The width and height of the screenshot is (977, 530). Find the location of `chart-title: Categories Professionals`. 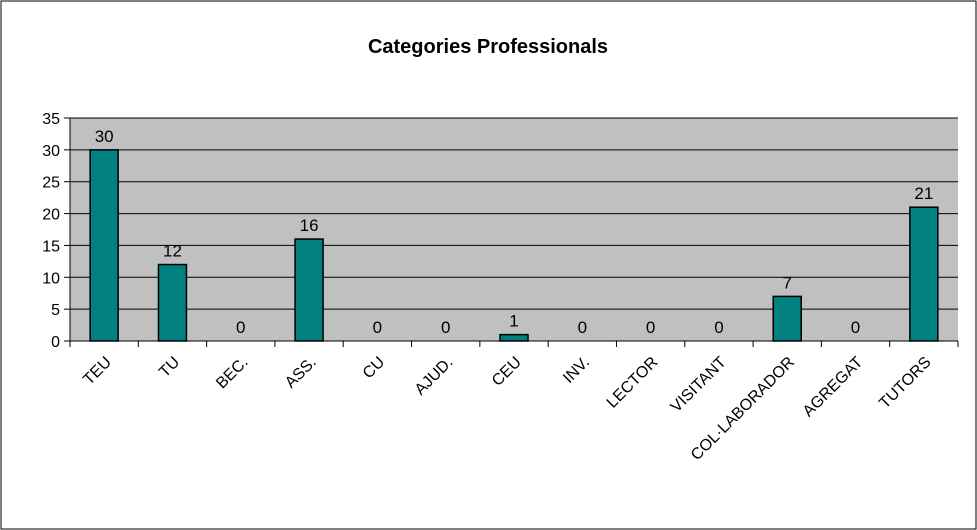

chart-title: Categories Professionals is located at coordinates (488, 47).